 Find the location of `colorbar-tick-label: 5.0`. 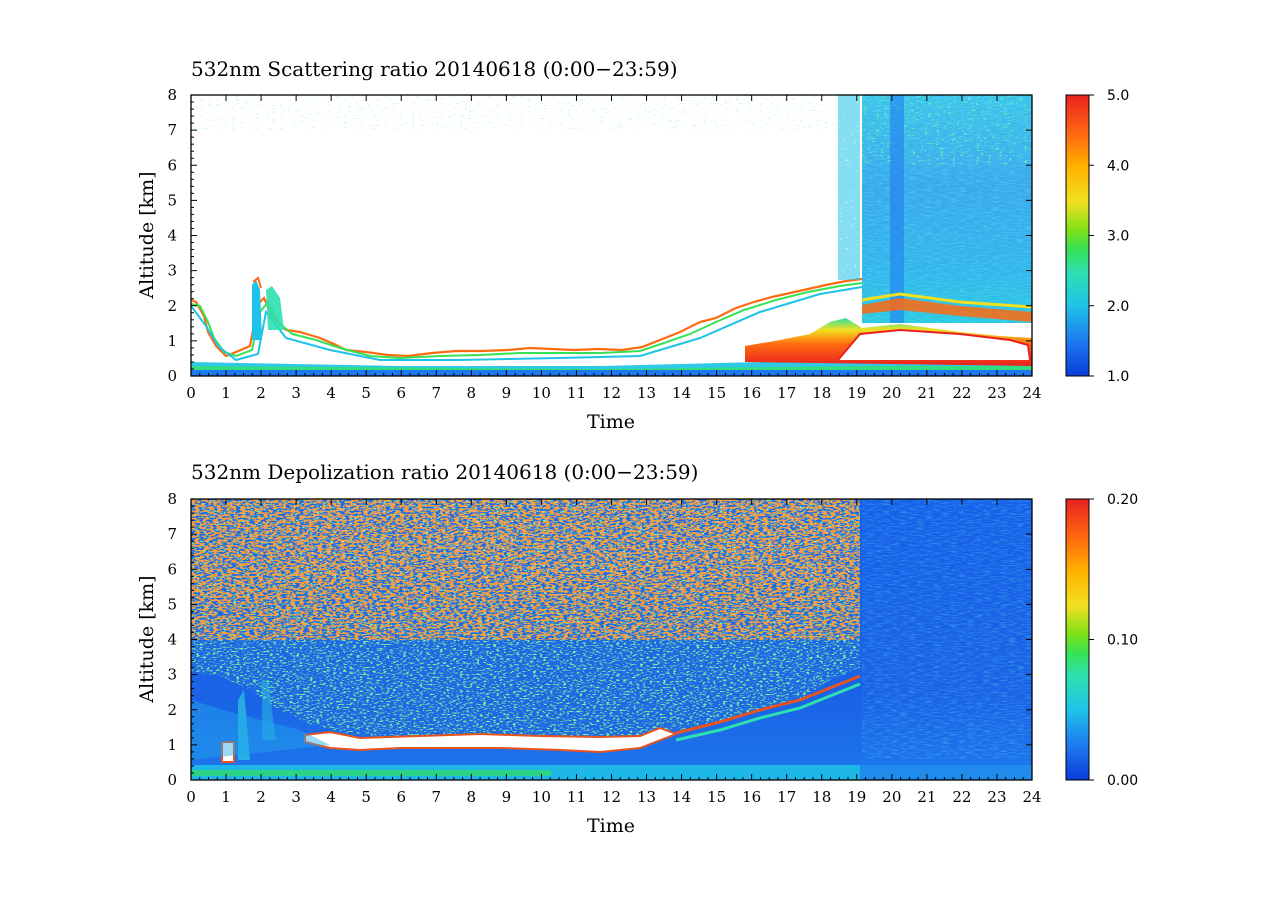

colorbar-tick-label: 5.0 is located at coordinates (1118, 96).